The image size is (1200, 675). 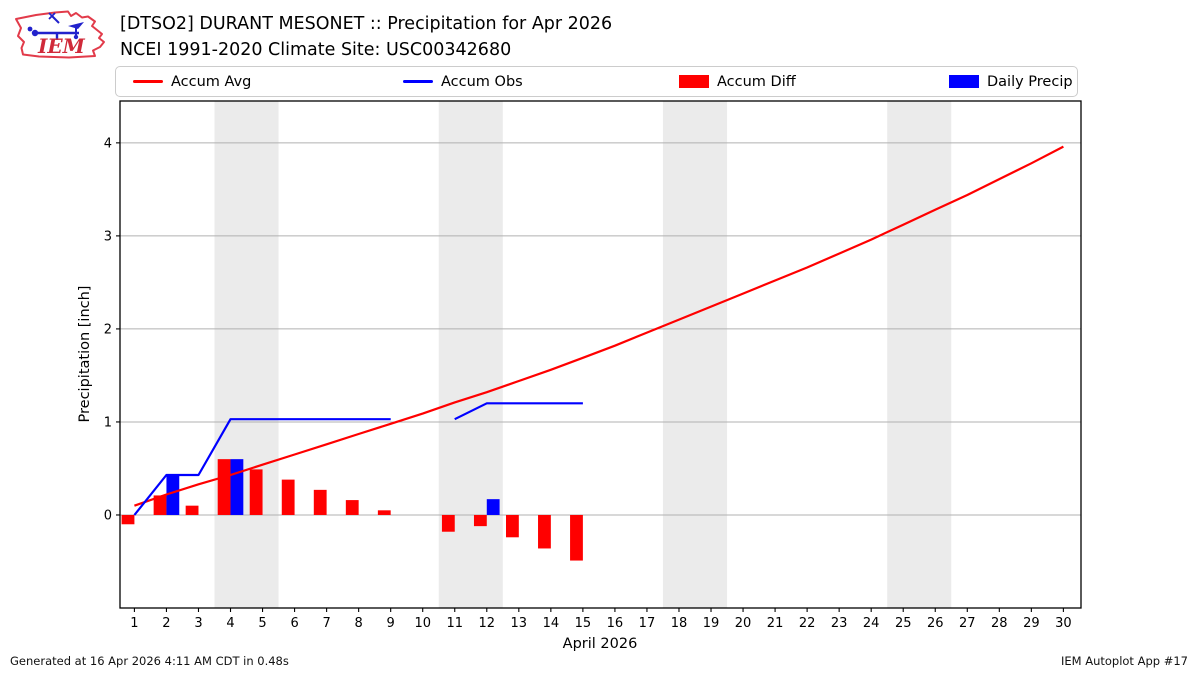 What do you see at coordinates (519, 623) in the screenshot?
I see `x-tick-label: 13` at bounding box center [519, 623].